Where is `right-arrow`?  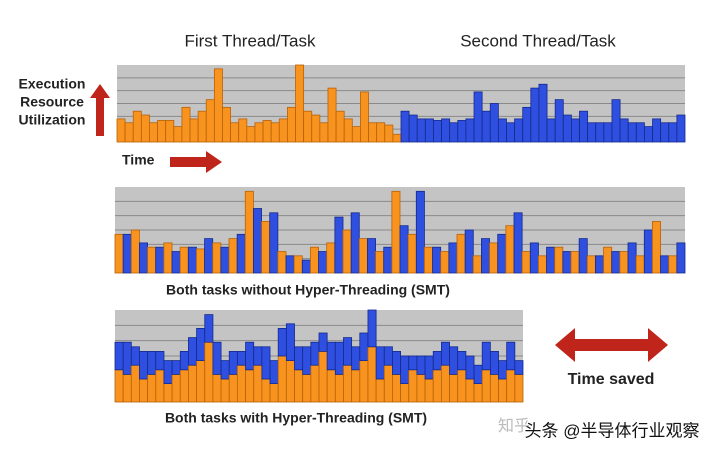
right-arrow is located at coordinates (196, 162).